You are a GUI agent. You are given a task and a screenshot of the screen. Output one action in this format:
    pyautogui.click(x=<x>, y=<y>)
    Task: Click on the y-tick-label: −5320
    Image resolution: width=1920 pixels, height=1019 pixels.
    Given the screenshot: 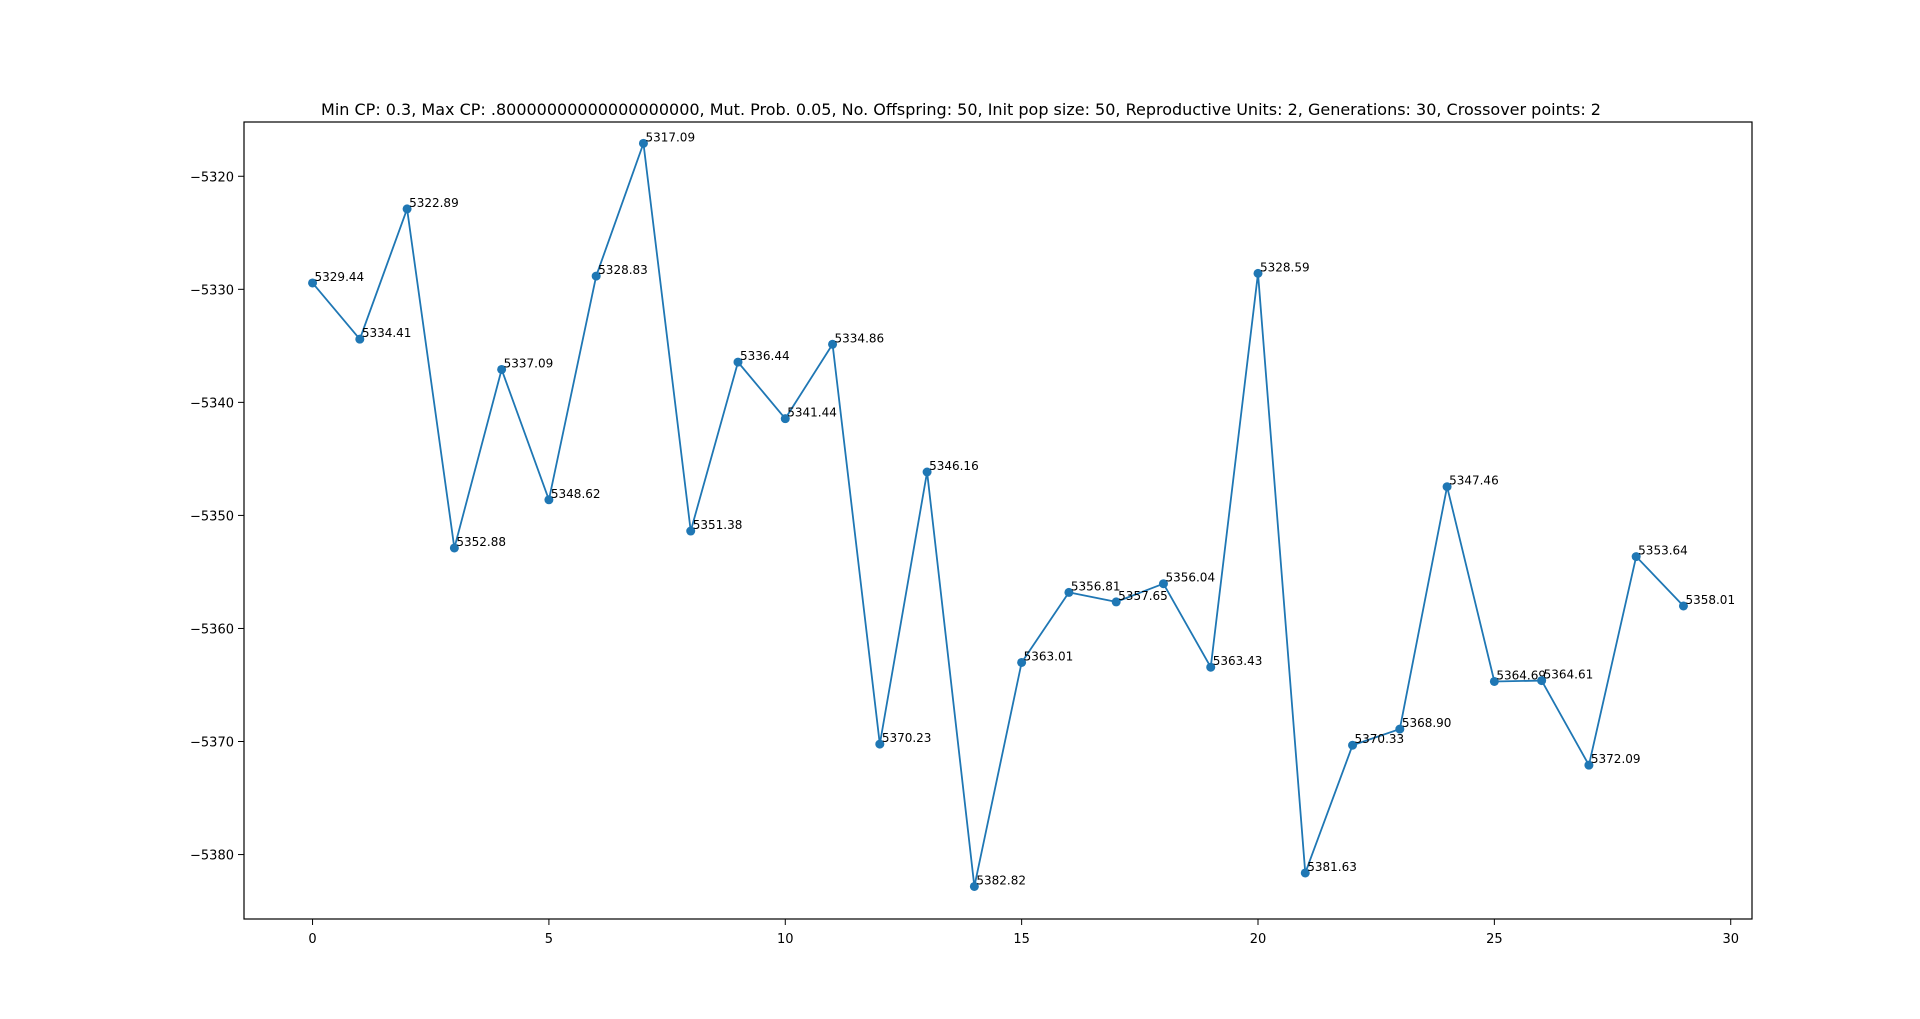 What is the action you would take?
    pyautogui.click(x=212, y=177)
    